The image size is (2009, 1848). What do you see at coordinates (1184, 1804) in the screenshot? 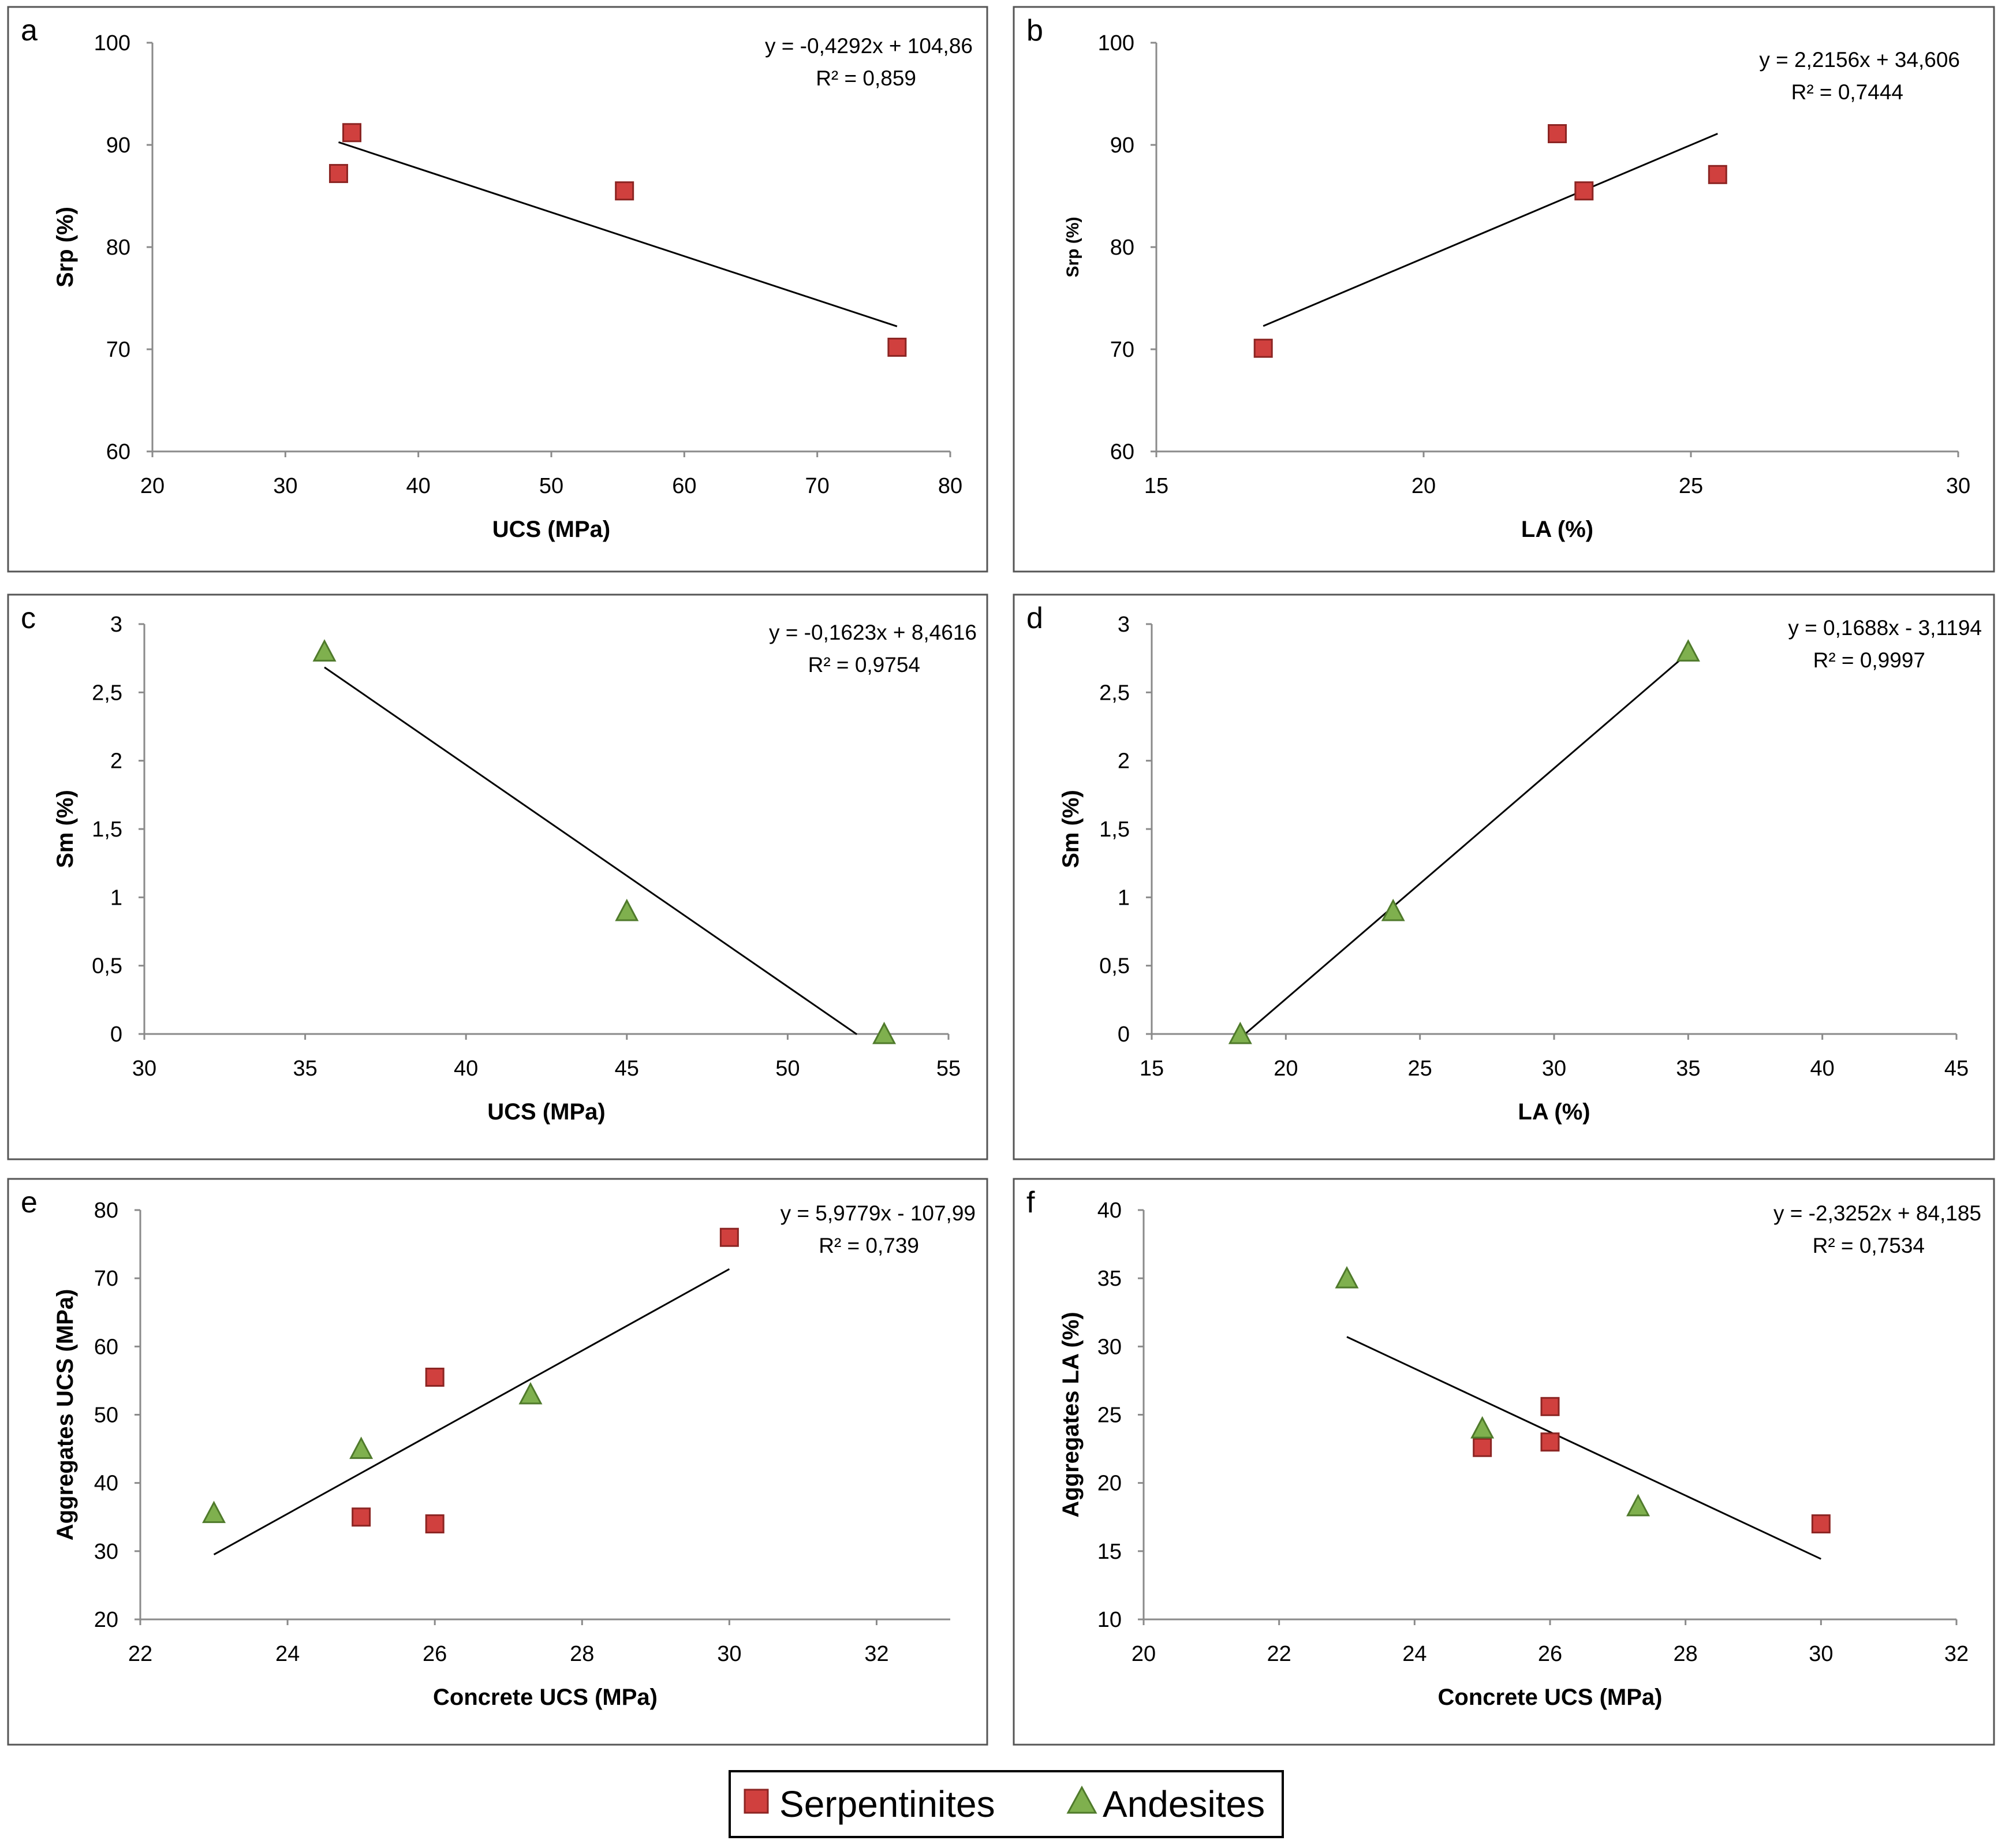
I see `legend-label: Andesites` at bounding box center [1184, 1804].